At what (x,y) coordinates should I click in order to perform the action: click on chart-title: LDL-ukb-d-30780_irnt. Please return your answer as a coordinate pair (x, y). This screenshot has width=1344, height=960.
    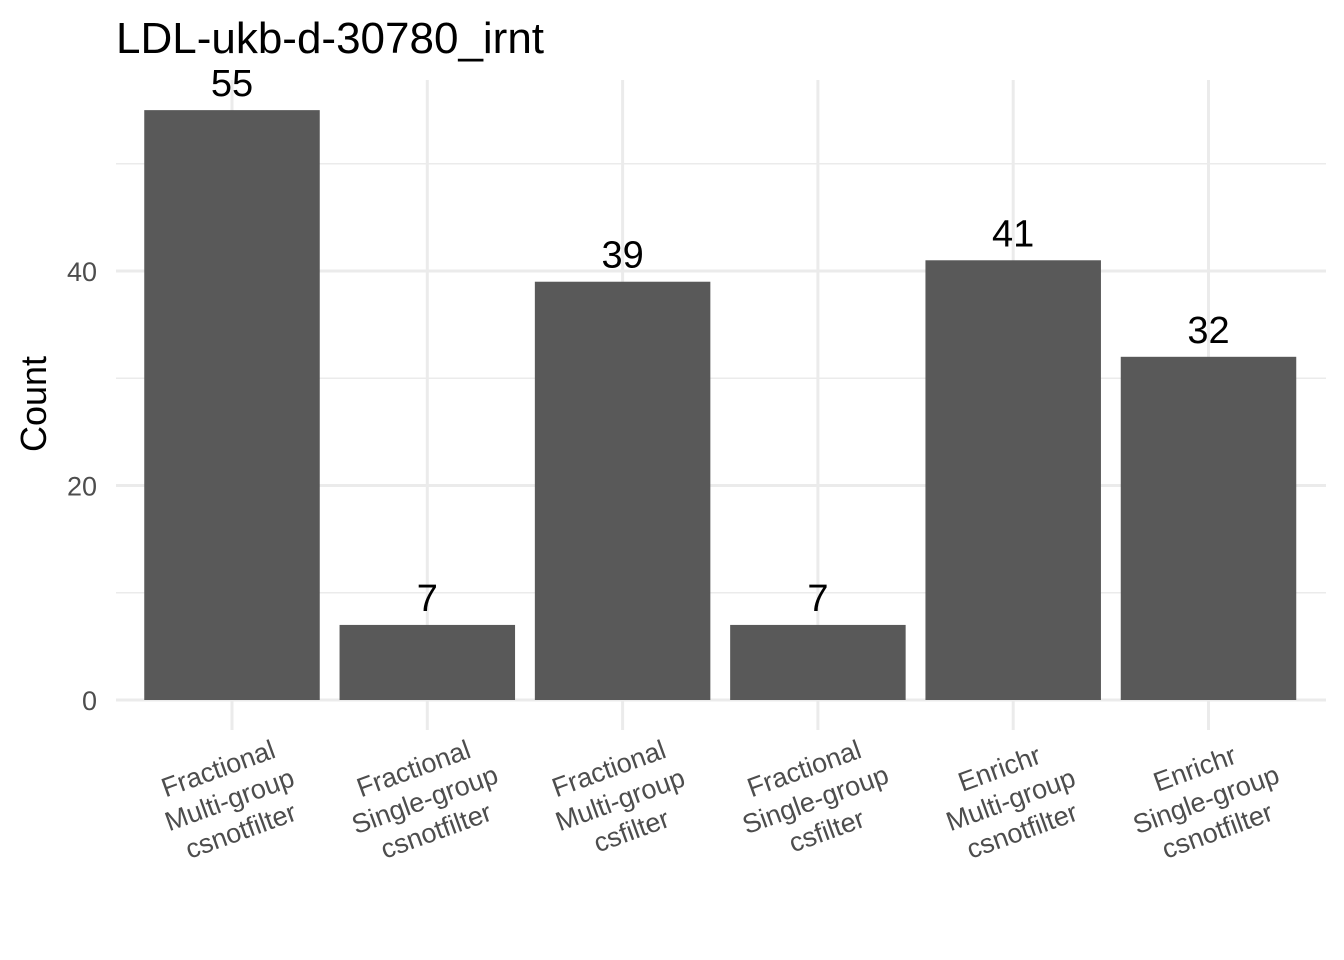
    Looking at the image, I should click on (330, 38).